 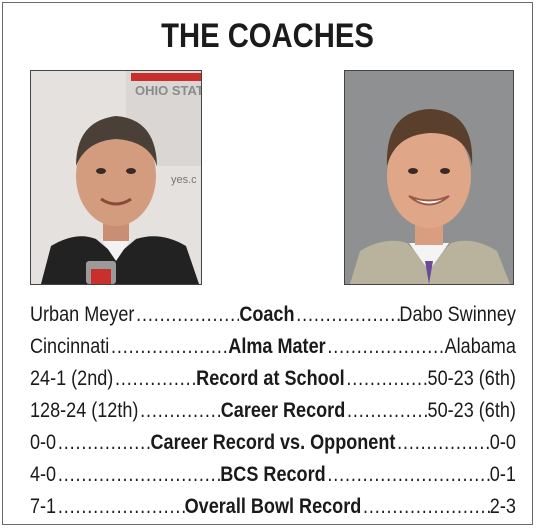 I want to click on person-icon, so click(x=429, y=177).